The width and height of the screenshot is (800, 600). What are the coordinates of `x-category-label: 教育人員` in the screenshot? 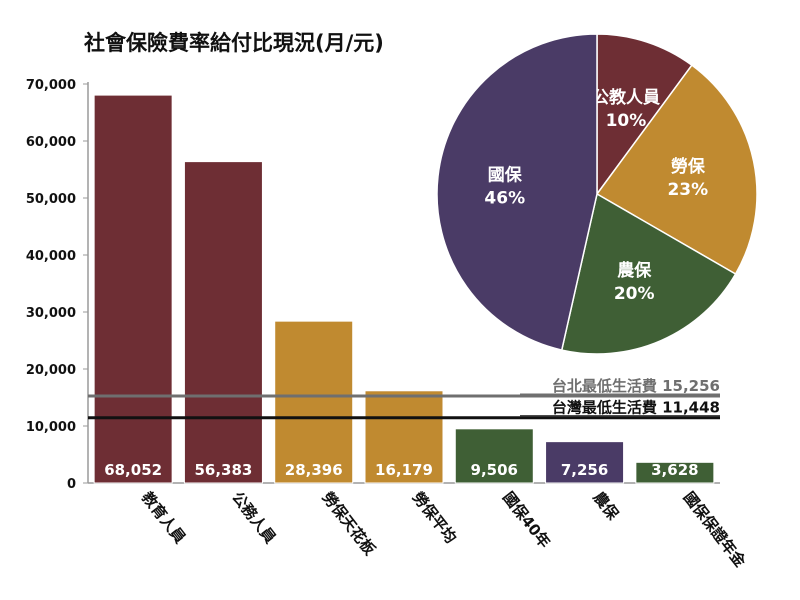 It's located at (163, 517).